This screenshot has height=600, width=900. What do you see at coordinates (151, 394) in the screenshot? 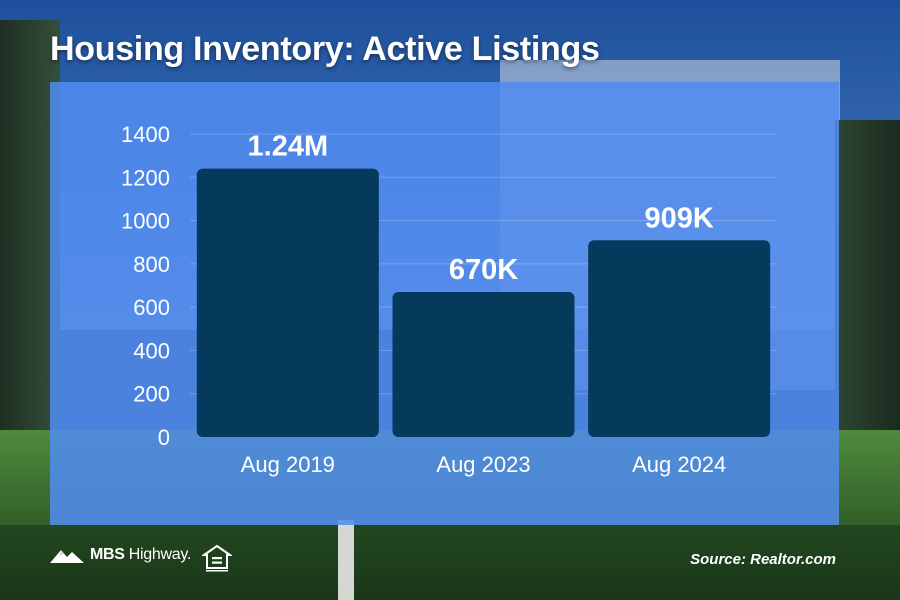
I see `y-tick-label: 200` at bounding box center [151, 394].